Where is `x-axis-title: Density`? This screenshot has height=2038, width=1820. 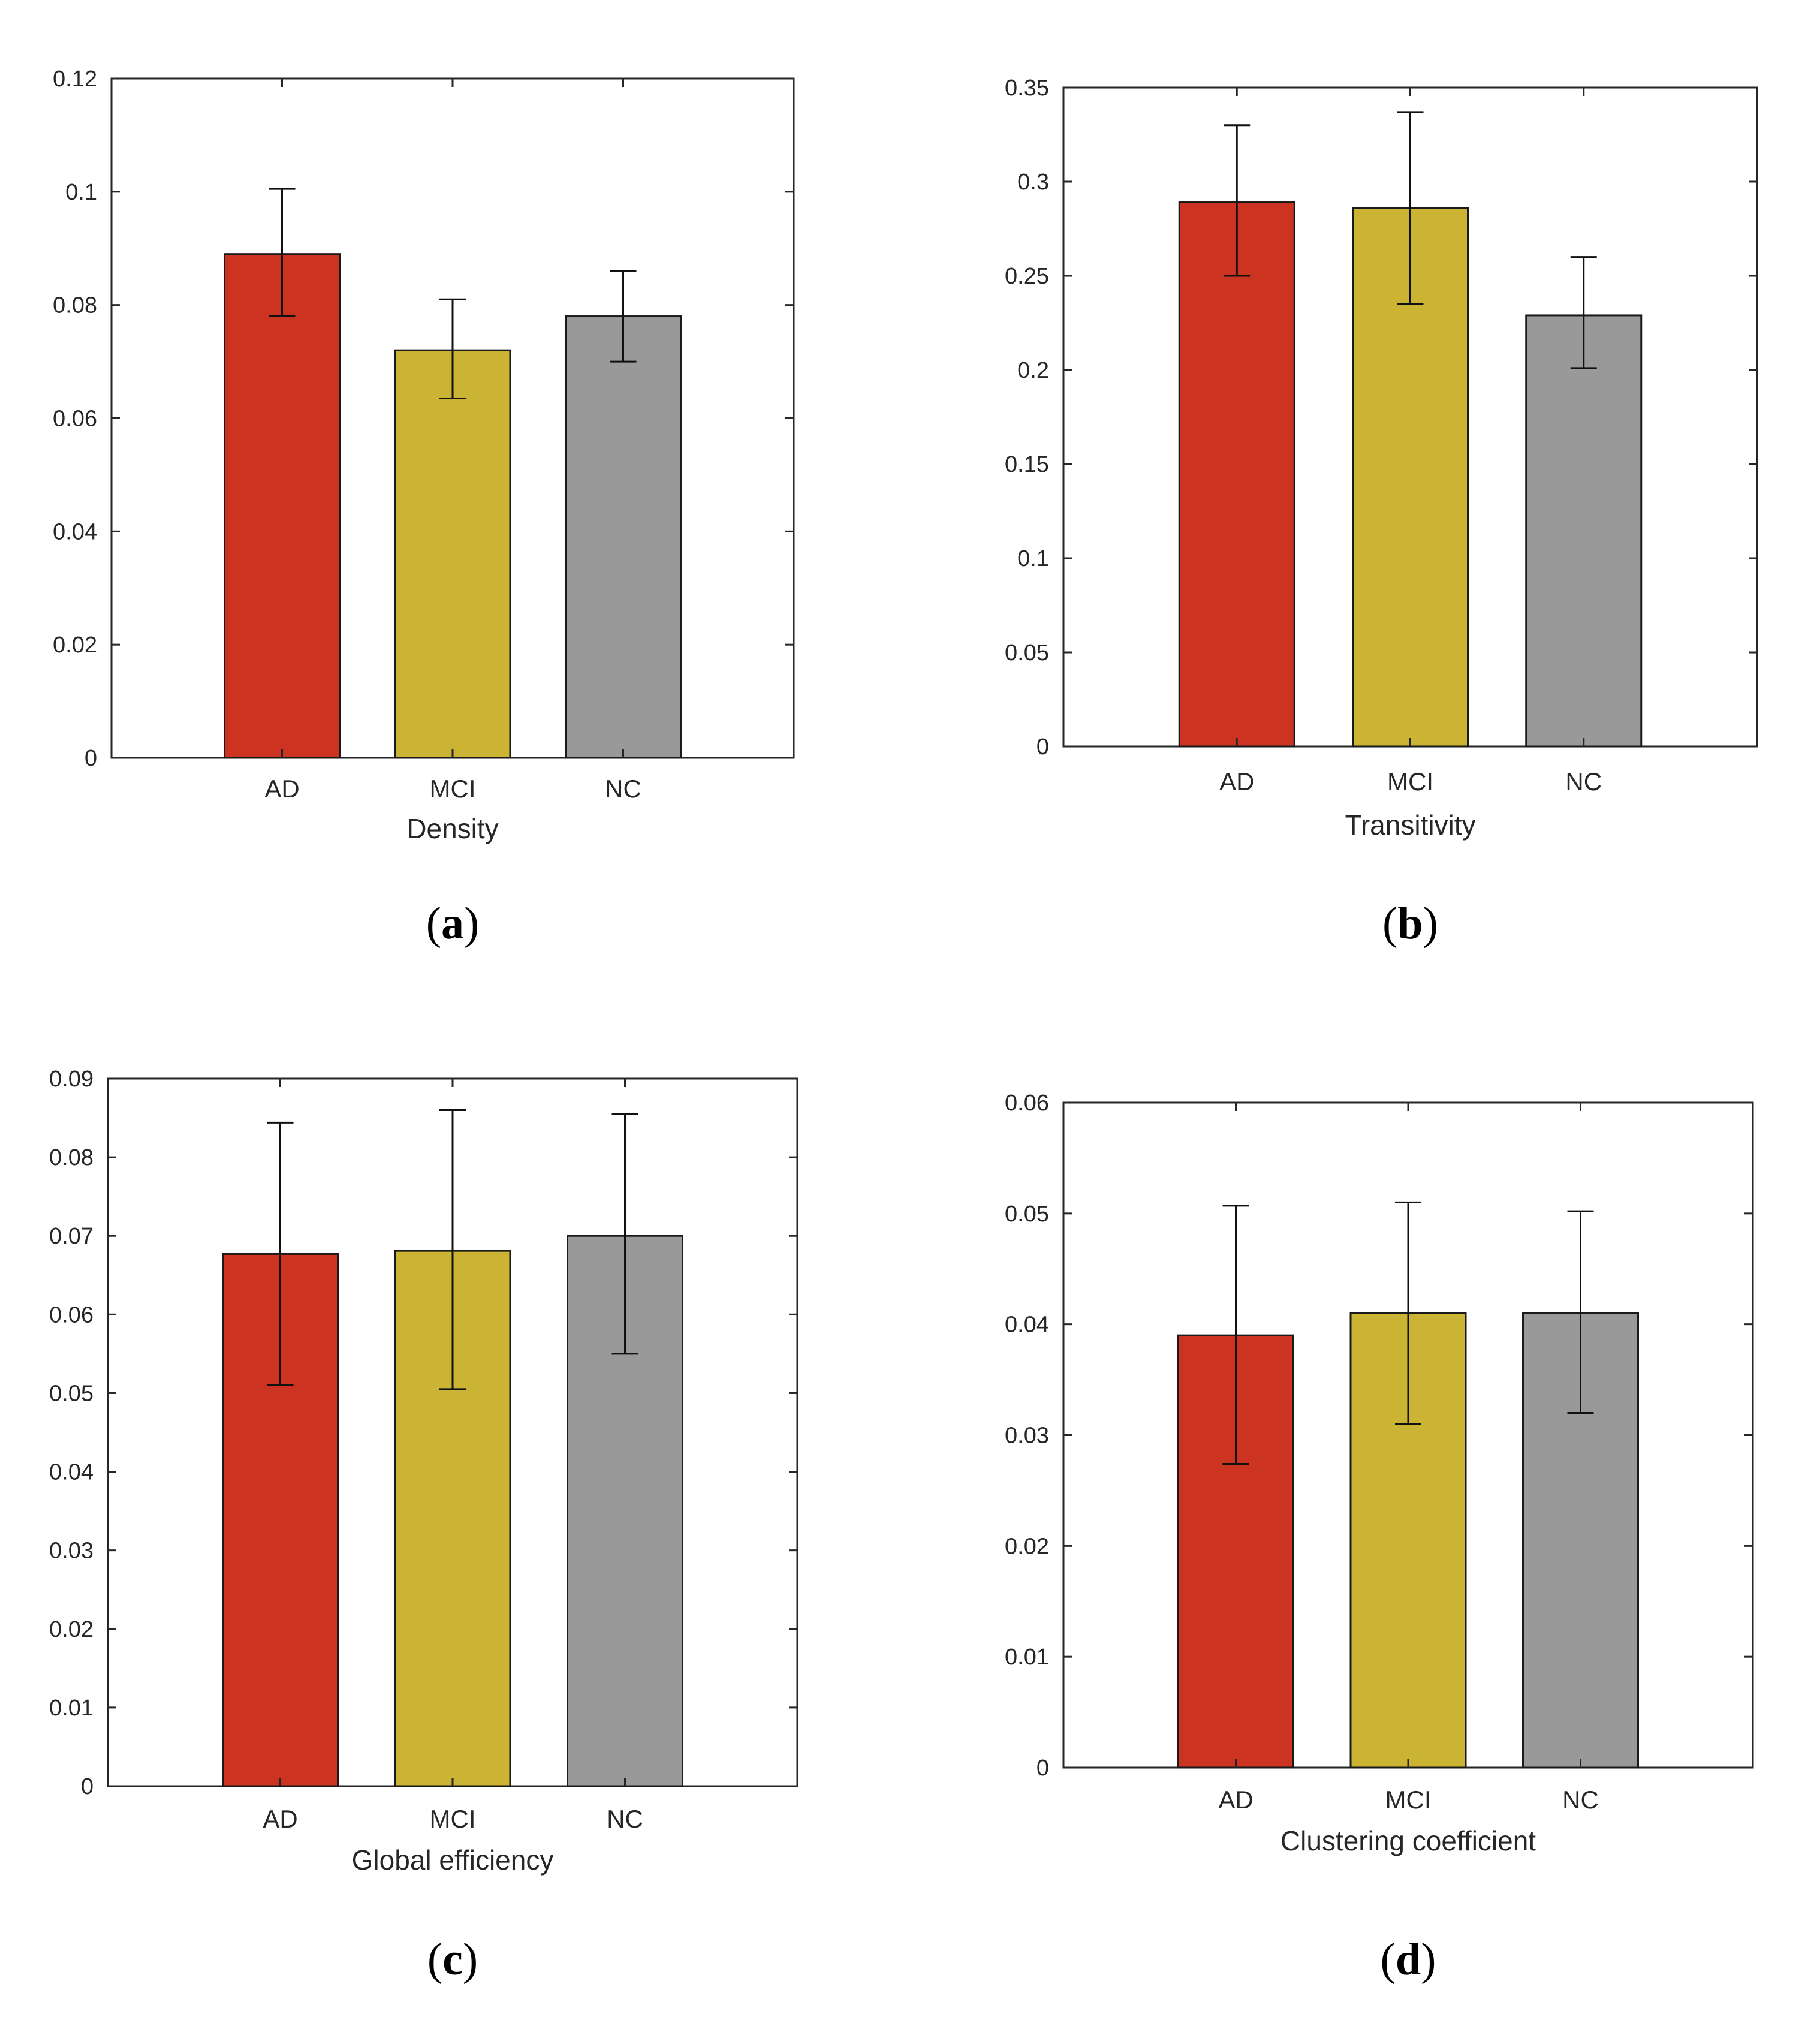
x-axis-title: Density is located at coordinates (452, 828).